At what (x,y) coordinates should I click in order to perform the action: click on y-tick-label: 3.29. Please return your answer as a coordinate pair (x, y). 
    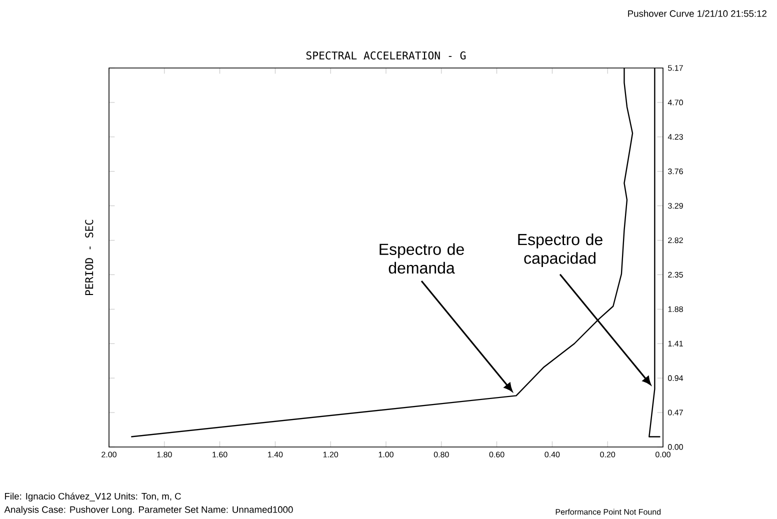
    Looking at the image, I should click on (675, 205).